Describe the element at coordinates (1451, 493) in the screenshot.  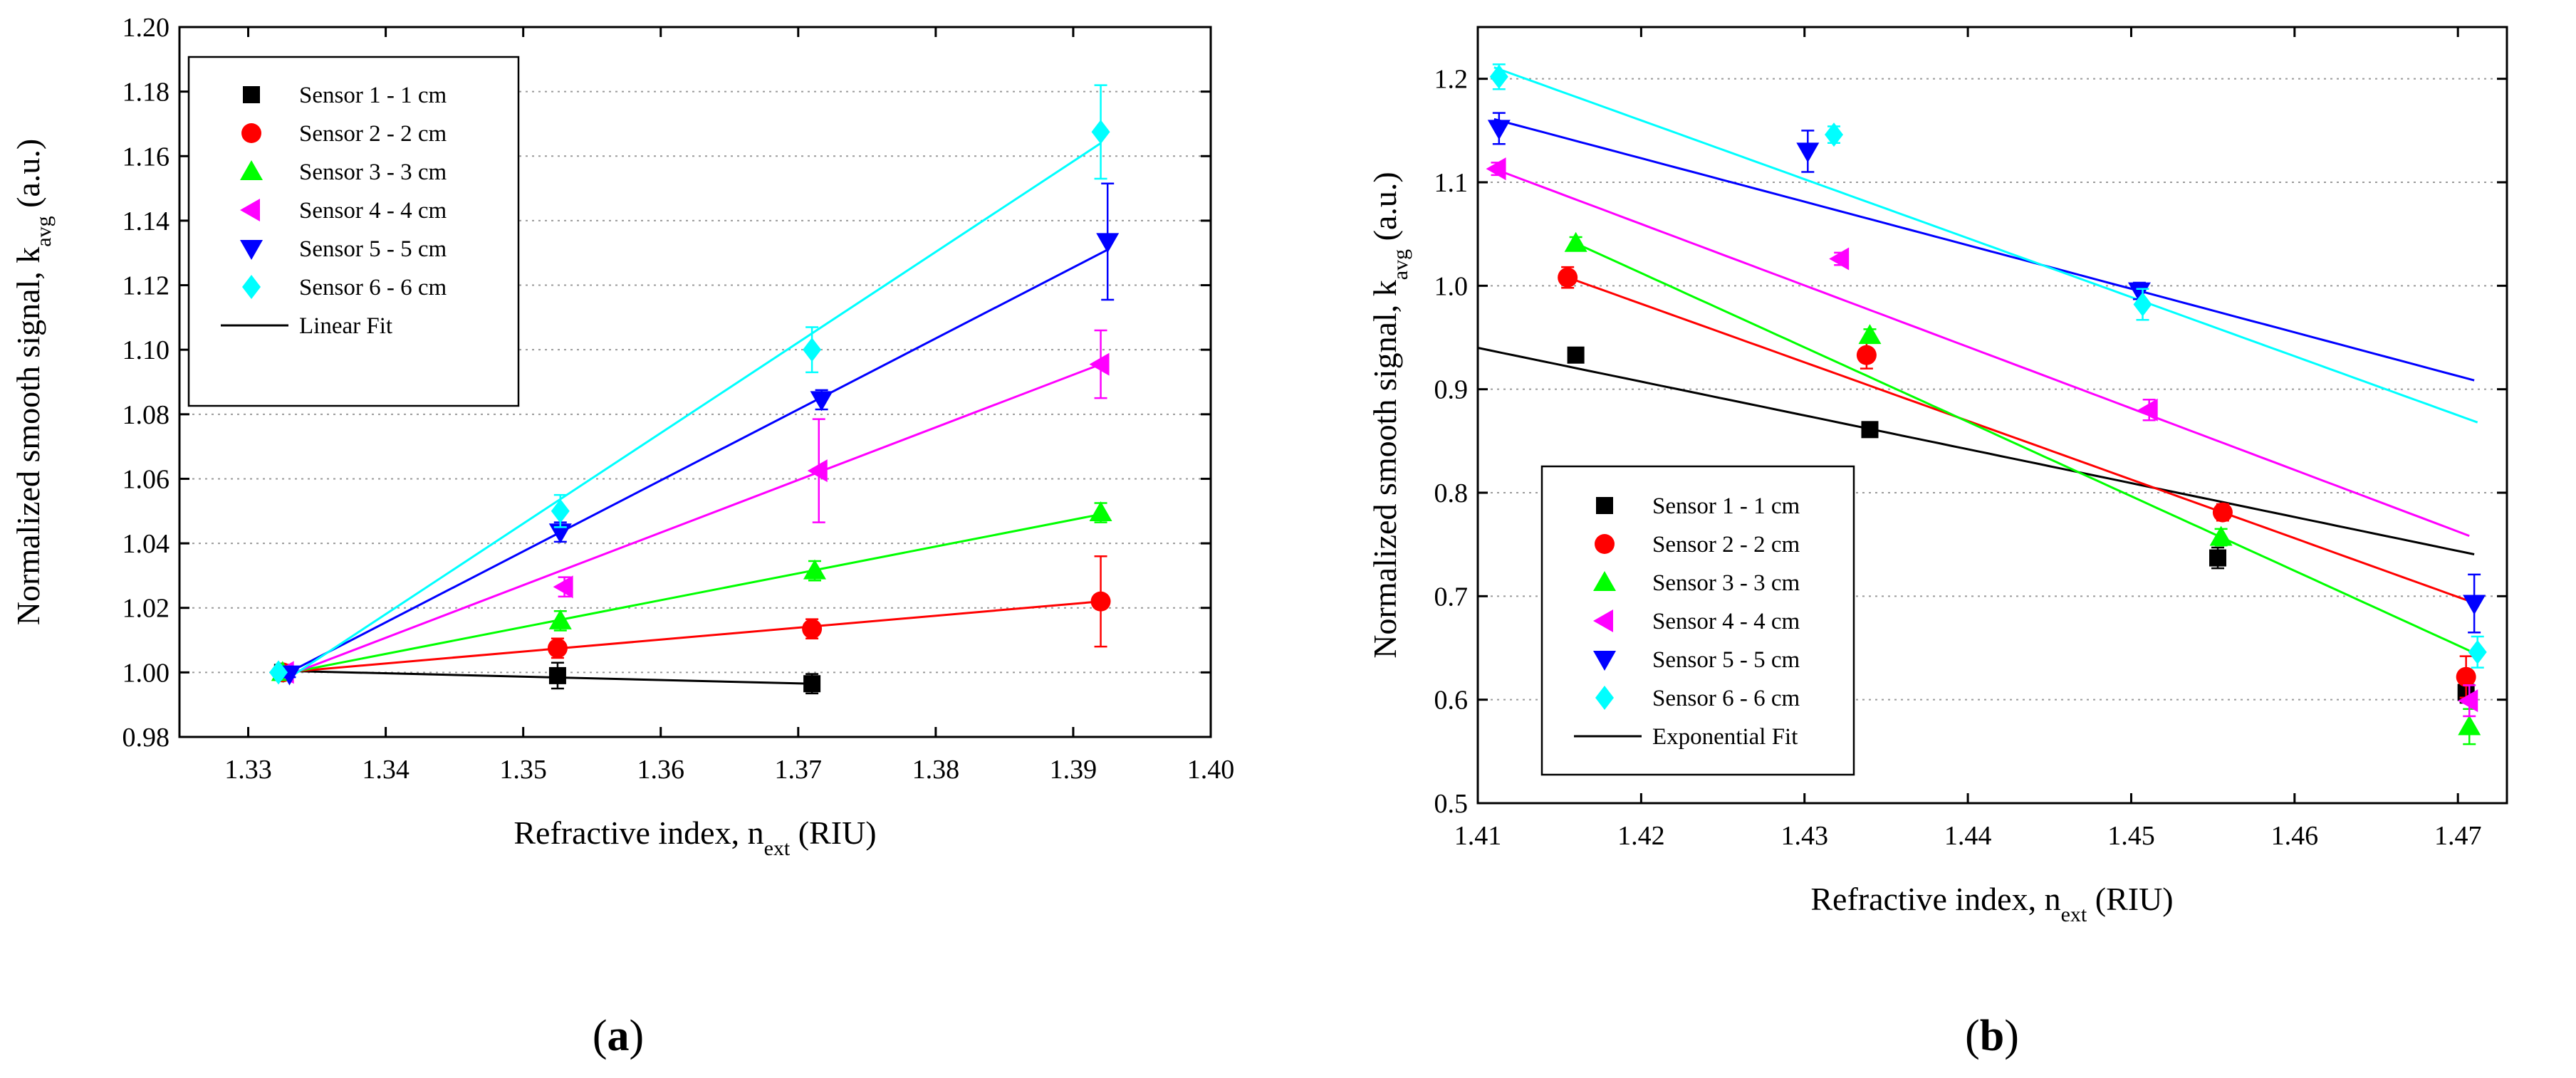
I see `y-tick-label: 0.8` at that location.